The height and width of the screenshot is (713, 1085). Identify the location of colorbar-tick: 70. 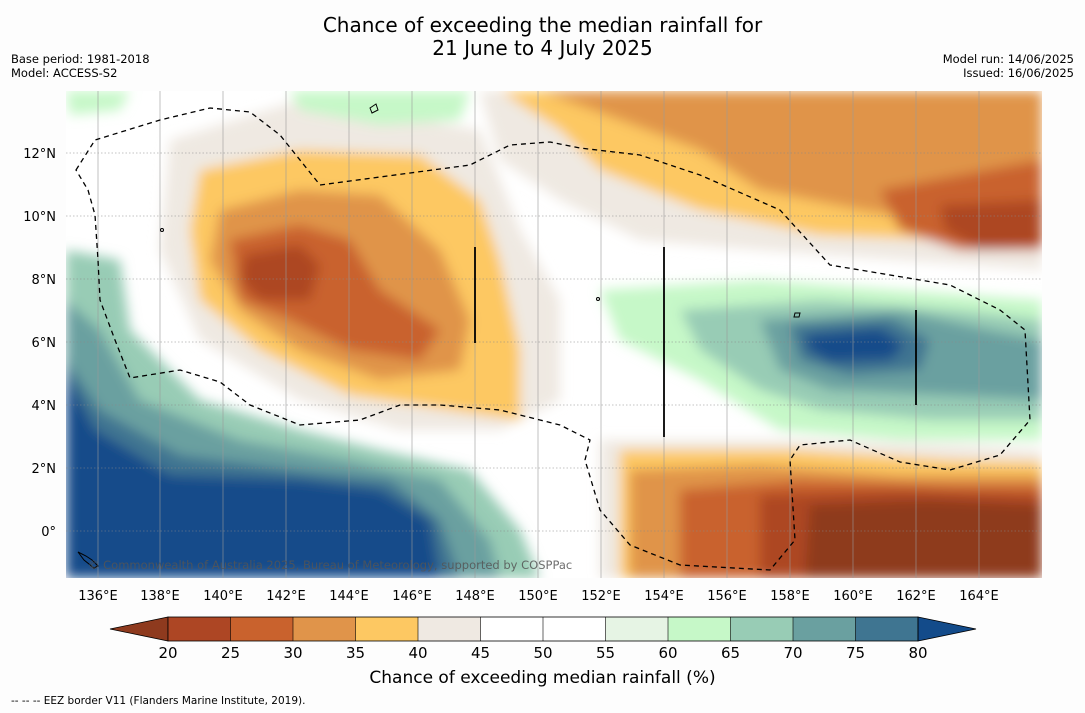
(792, 653).